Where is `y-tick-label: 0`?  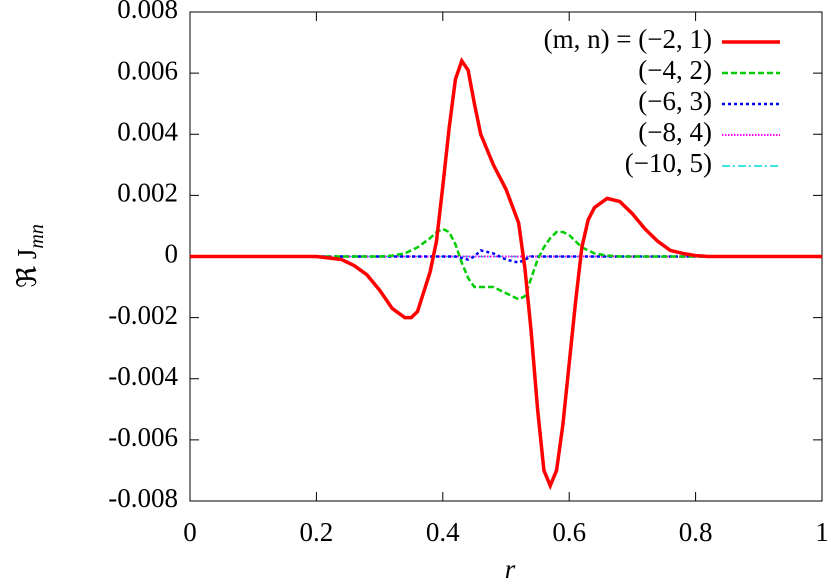 y-tick-label: 0 is located at coordinates (172, 254).